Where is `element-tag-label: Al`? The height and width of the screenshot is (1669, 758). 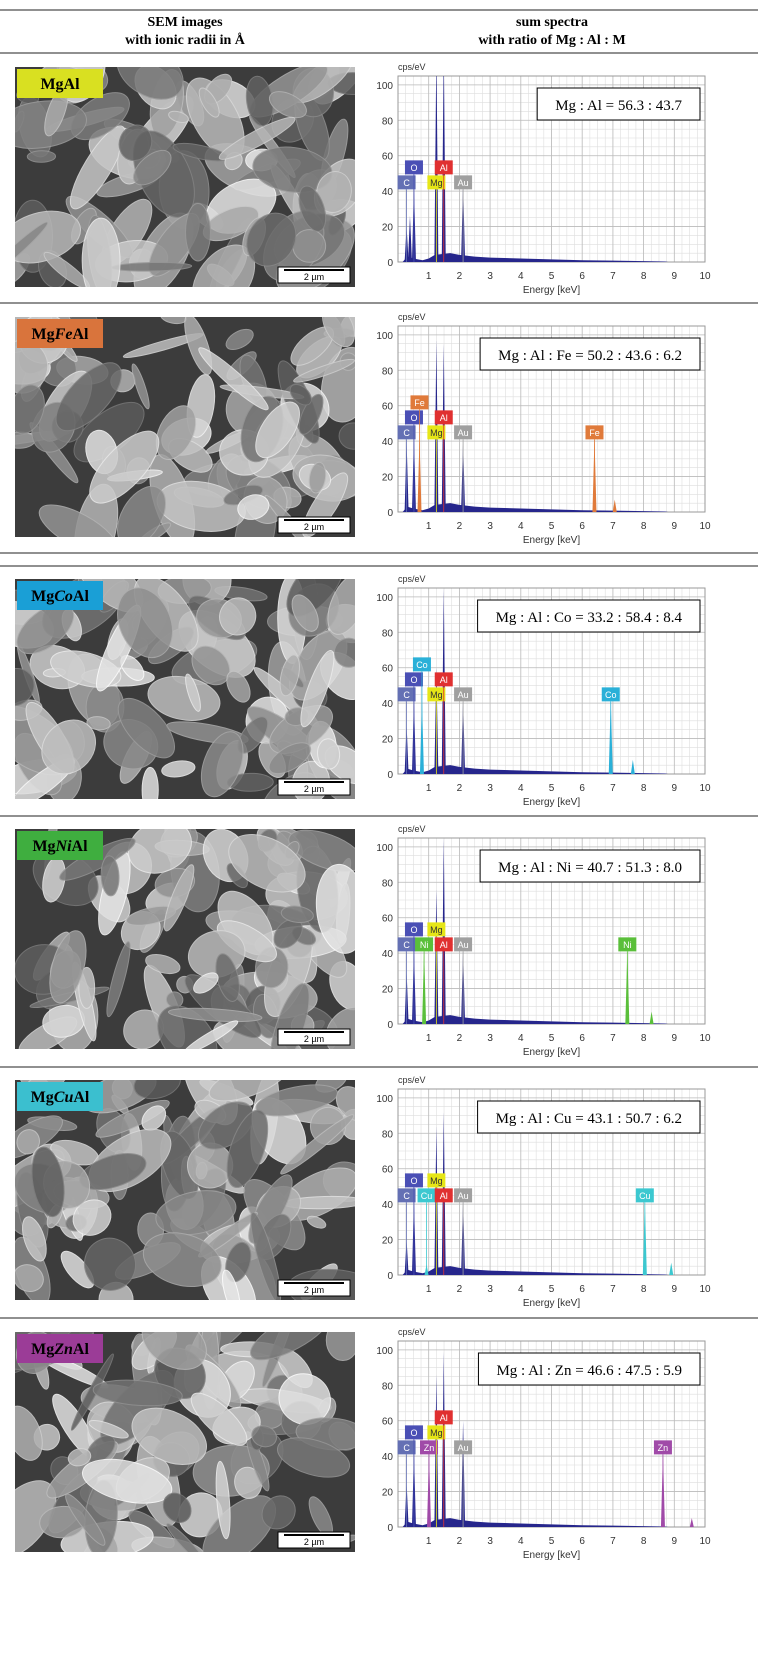 element-tag-label: Al is located at coordinates (444, 1196).